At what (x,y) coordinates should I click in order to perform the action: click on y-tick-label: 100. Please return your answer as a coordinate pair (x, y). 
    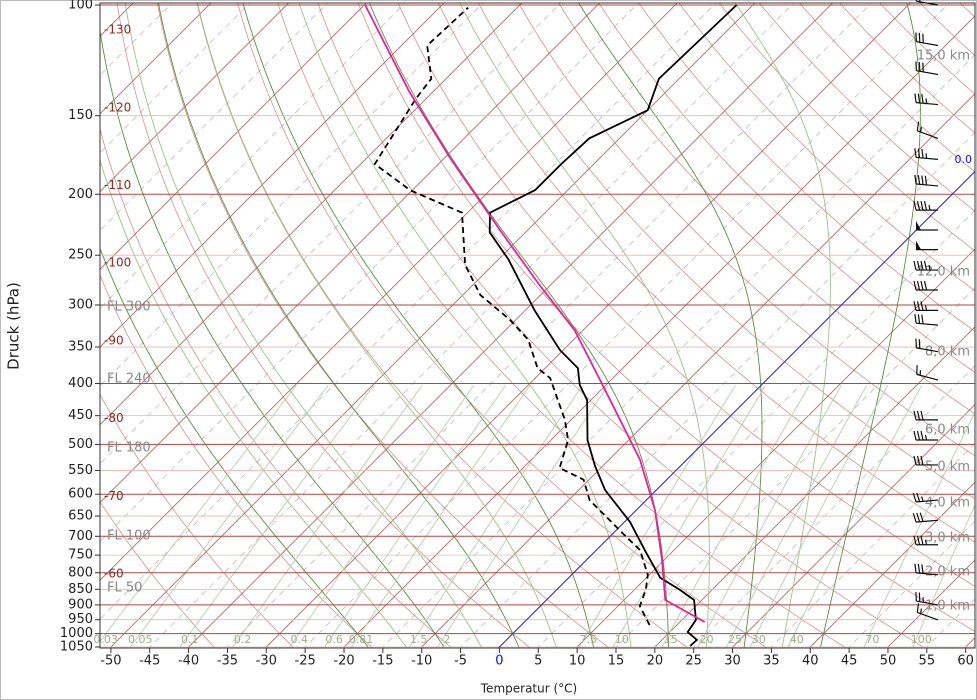
    Looking at the image, I should click on (80, 6).